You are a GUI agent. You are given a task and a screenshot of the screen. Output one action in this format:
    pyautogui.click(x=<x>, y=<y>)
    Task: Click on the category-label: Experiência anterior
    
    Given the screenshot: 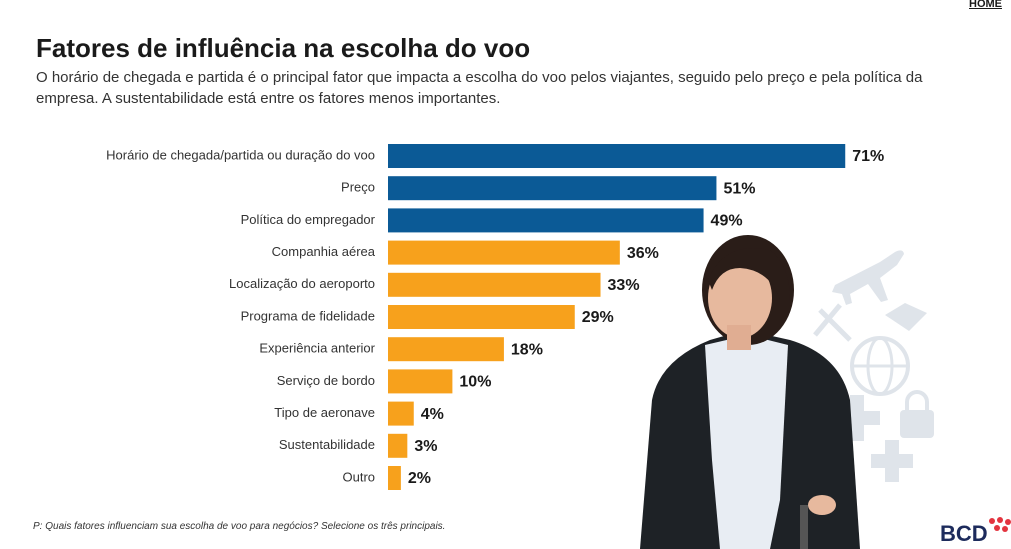 What is the action you would take?
    pyautogui.click(x=317, y=348)
    